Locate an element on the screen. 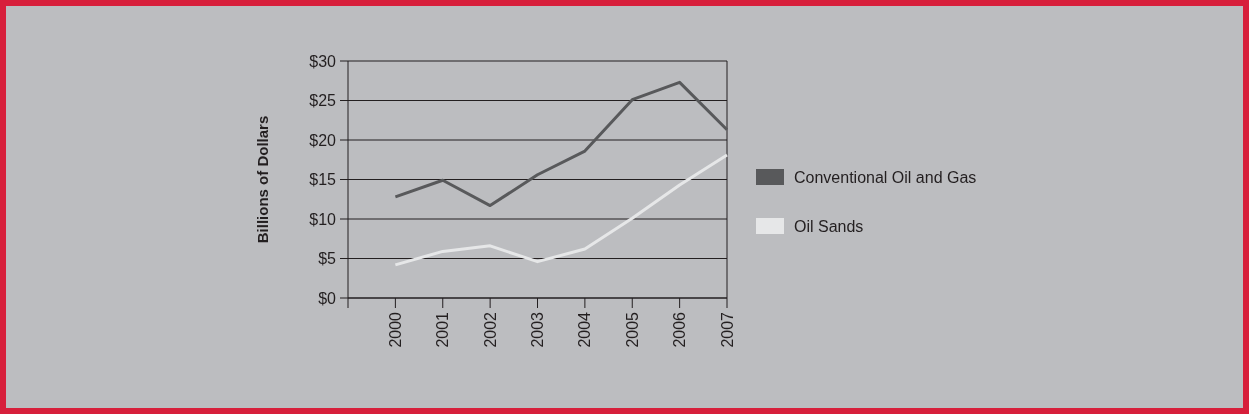 The image size is (1249, 414). y-tick-label: $10 is located at coordinates (323, 219).